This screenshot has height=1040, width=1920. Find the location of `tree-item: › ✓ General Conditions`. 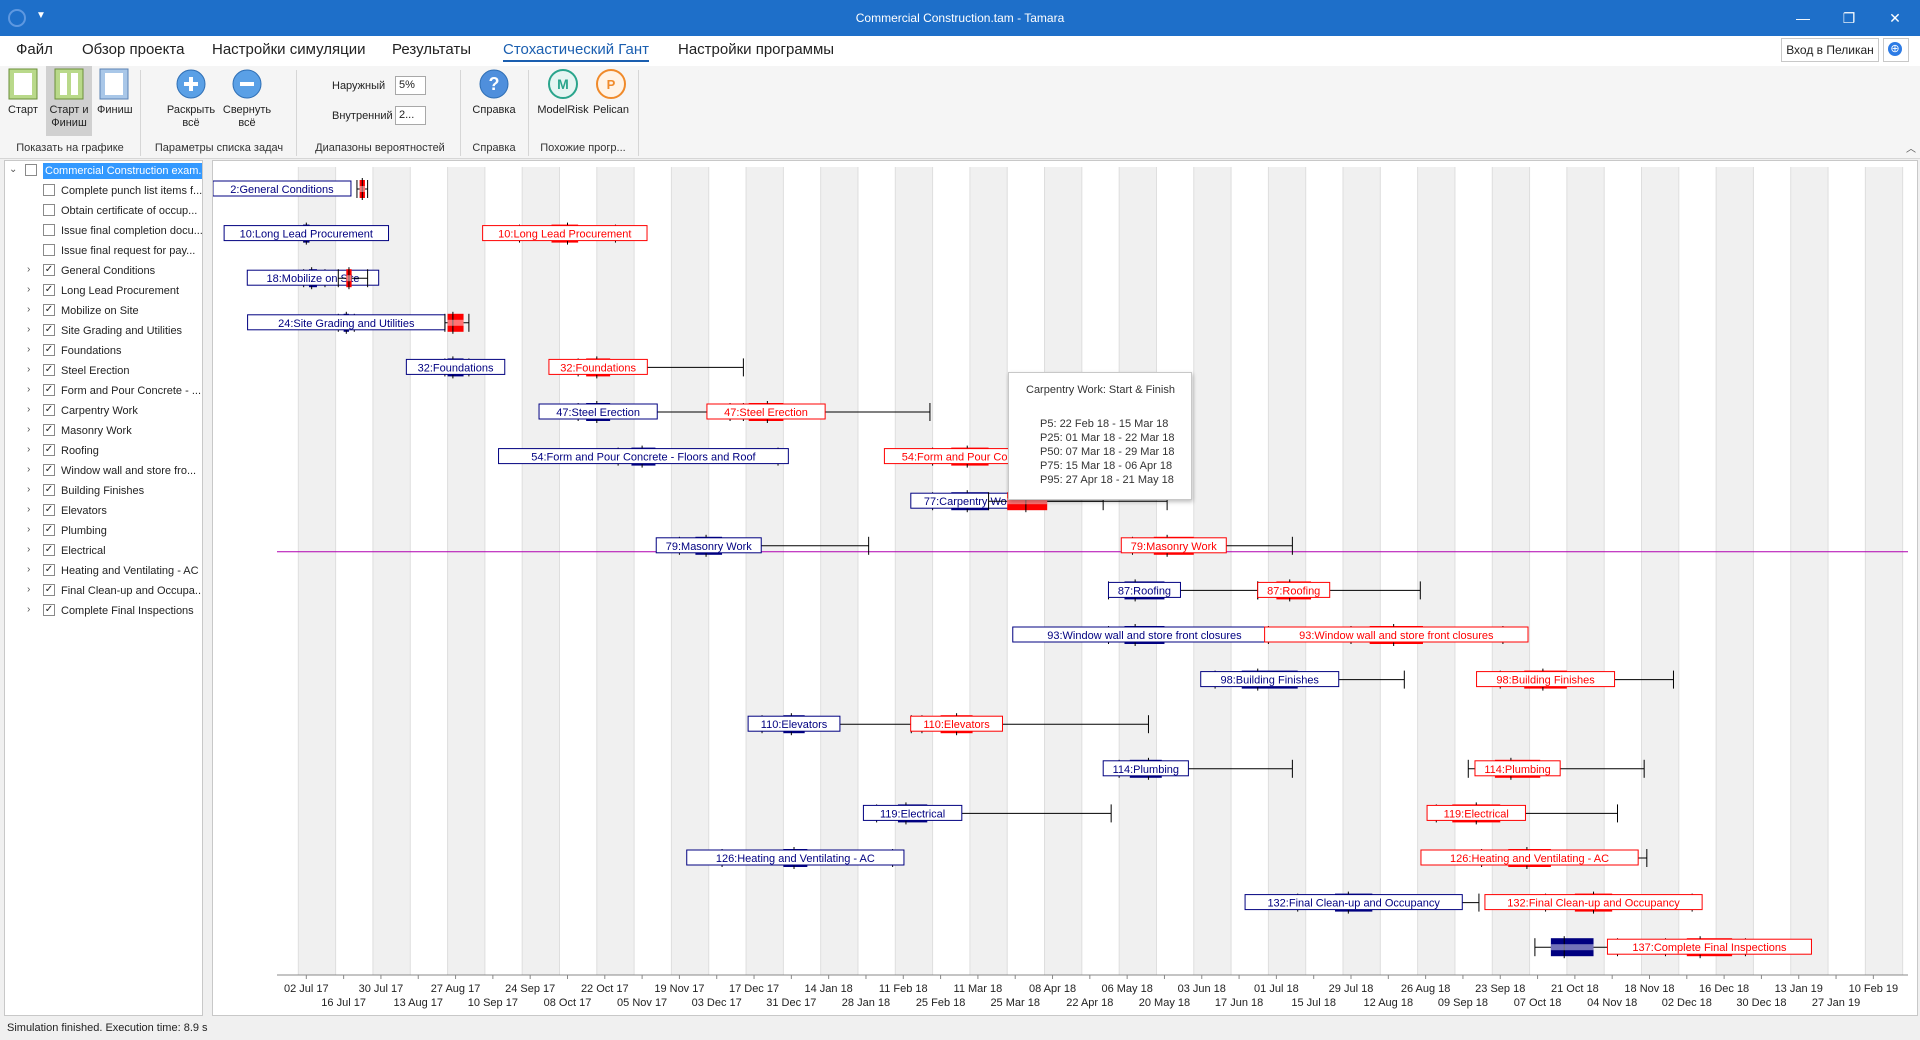

tree-item: › ✓ General Conditions is located at coordinates (103, 271).